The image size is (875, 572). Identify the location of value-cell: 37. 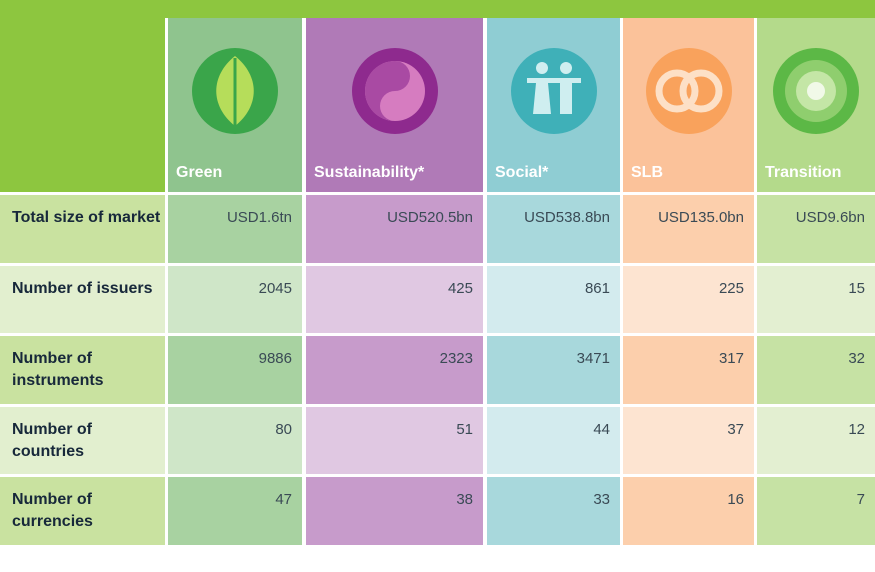
(688, 440).